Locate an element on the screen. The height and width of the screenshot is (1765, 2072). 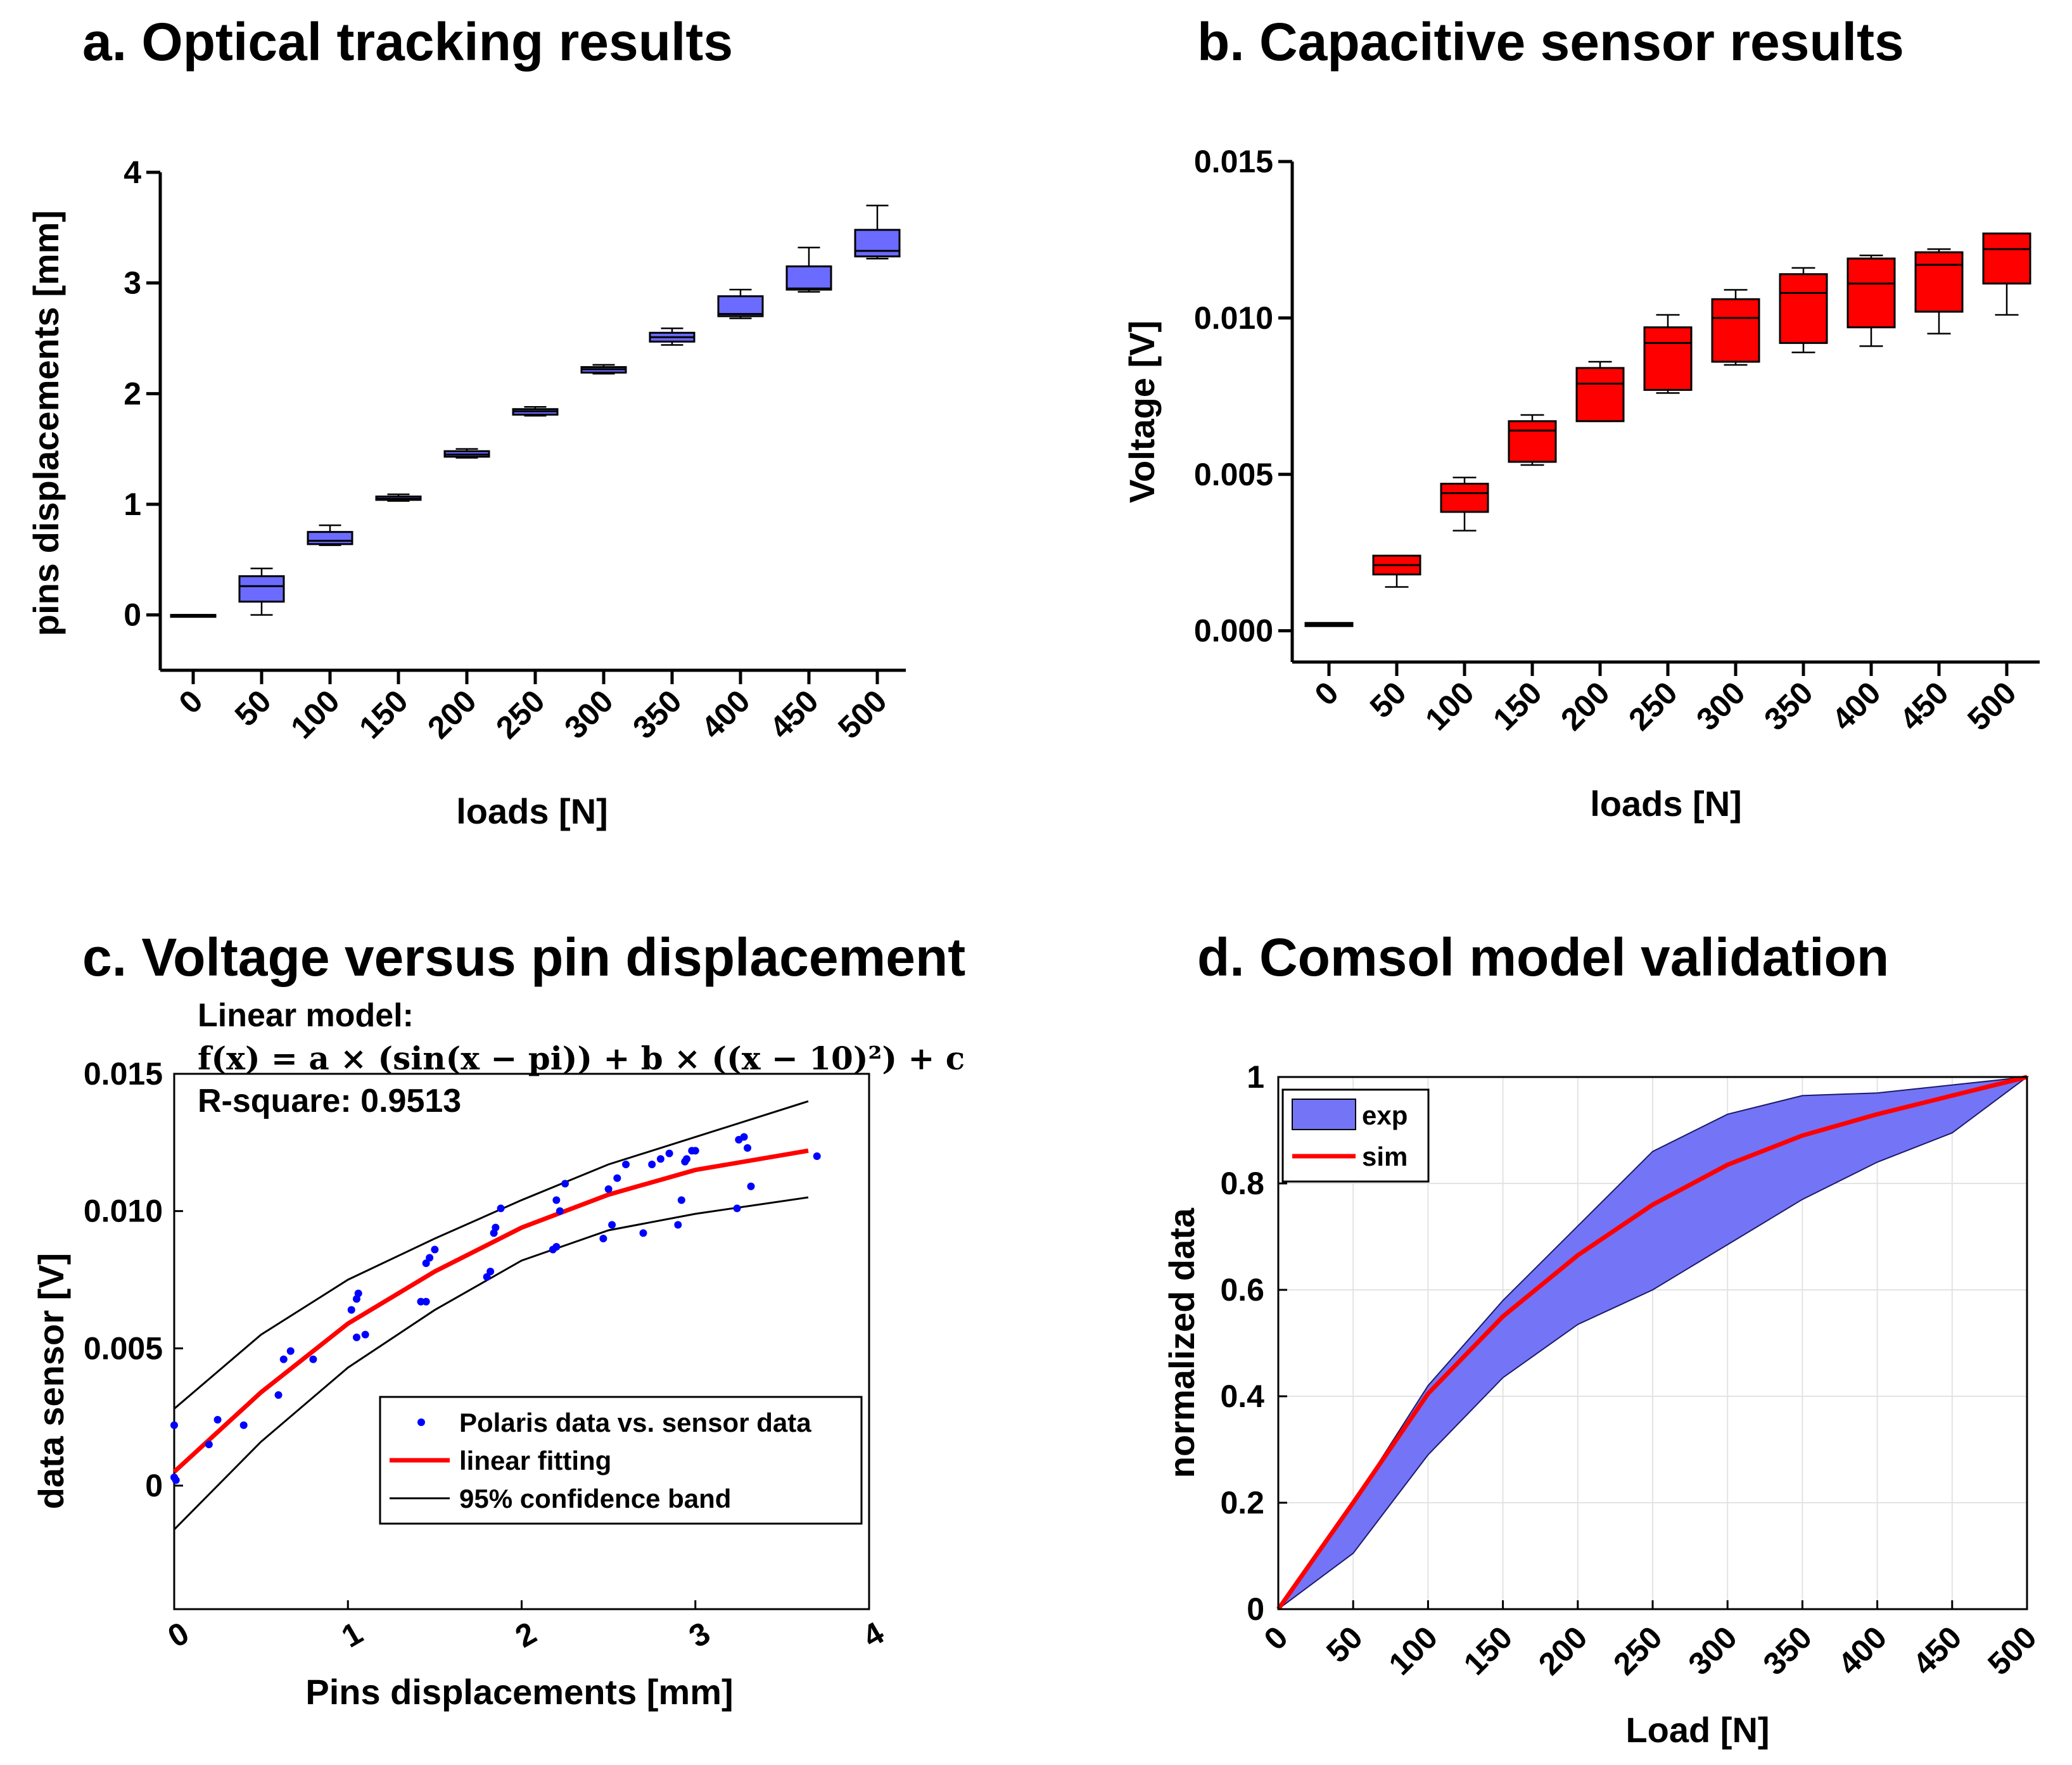
panel-c-xtick-label: 2 is located at coordinates (525, 1635).